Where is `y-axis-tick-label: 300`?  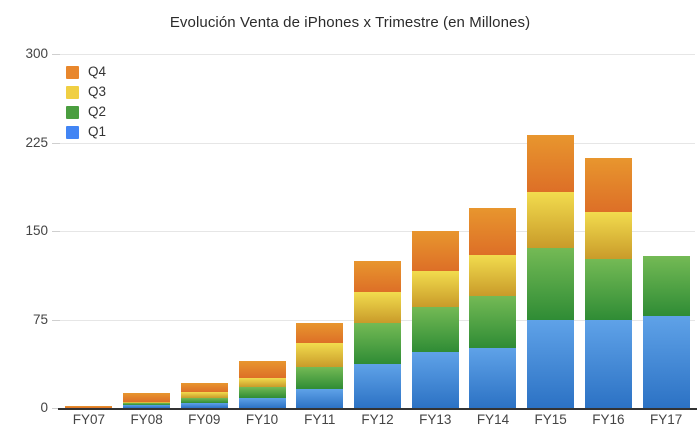 y-axis-tick-label: 300 is located at coordinates (36, 53).